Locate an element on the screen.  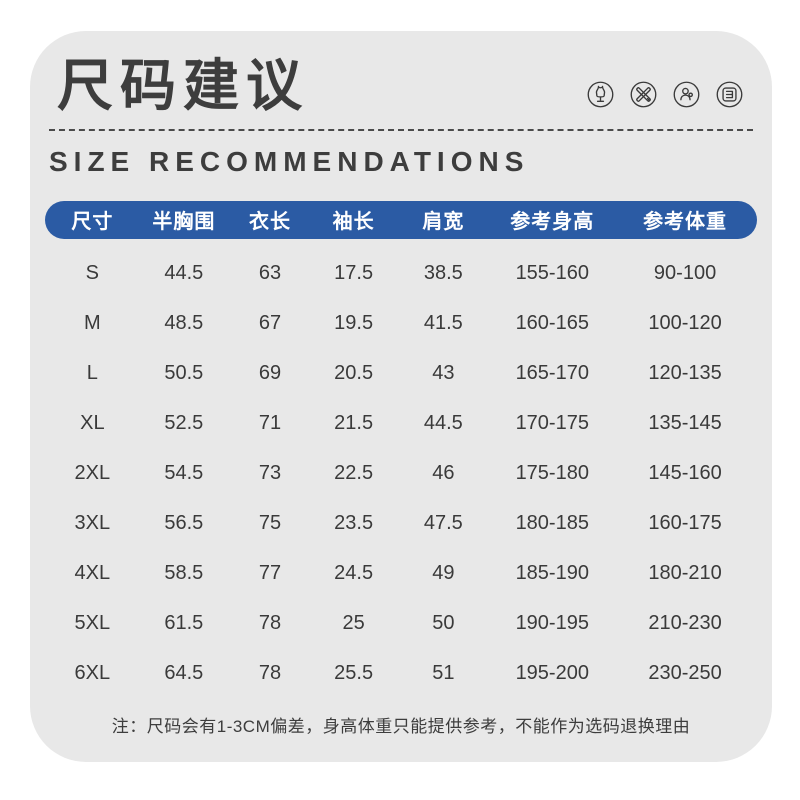
table-cell: 69 is located at coordinates (270, 373).